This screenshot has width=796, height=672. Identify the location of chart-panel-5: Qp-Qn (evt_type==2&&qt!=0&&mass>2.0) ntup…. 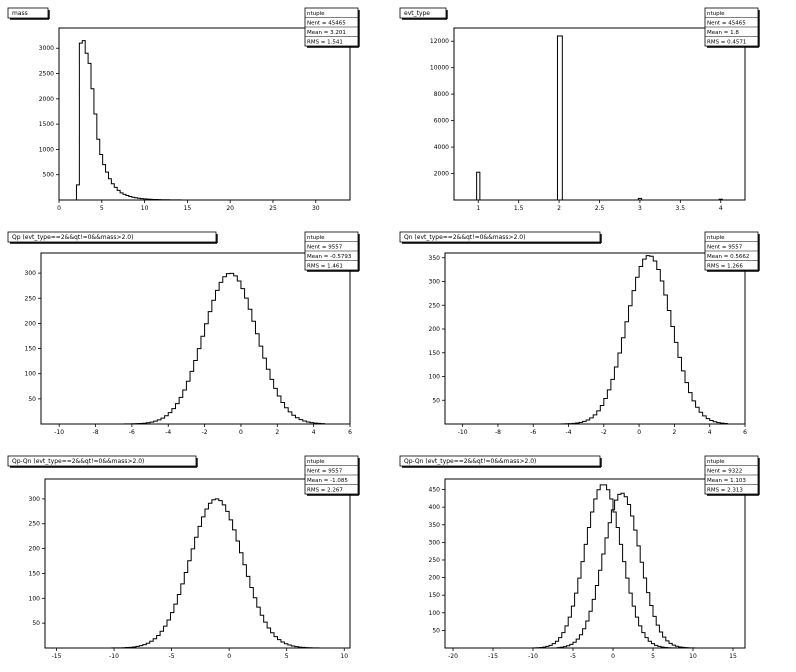
(183, 557).